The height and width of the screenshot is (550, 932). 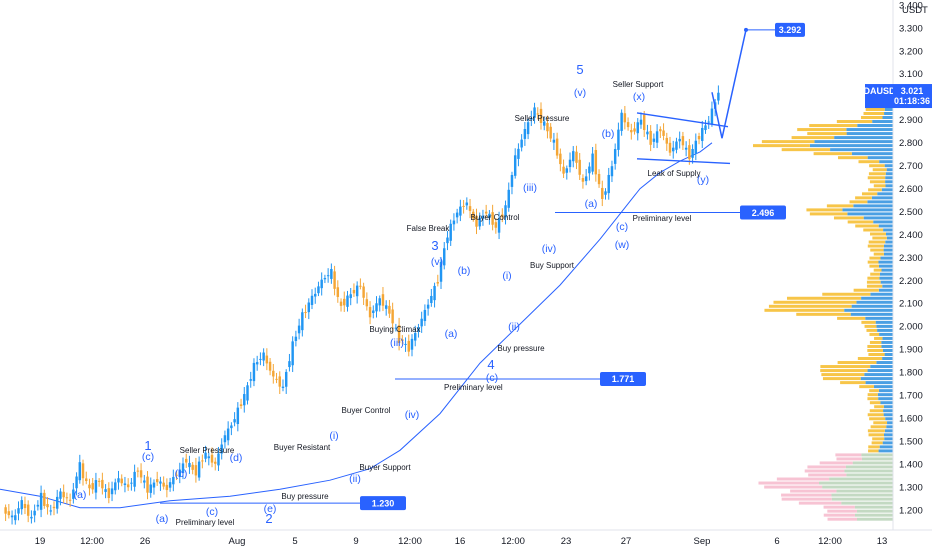 I want to click on annotation-38: (b), so click(x=608, y=134).